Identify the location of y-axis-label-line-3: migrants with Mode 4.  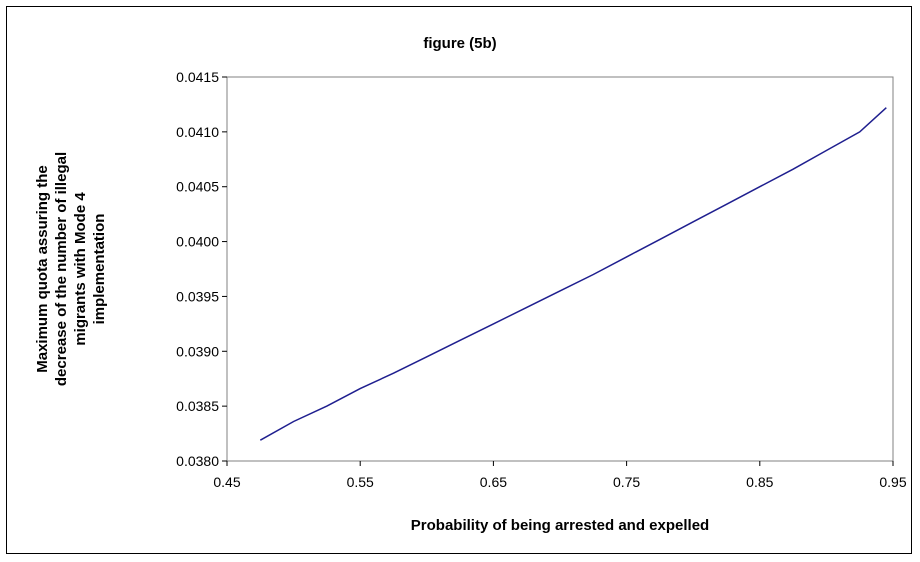
(80, 269).